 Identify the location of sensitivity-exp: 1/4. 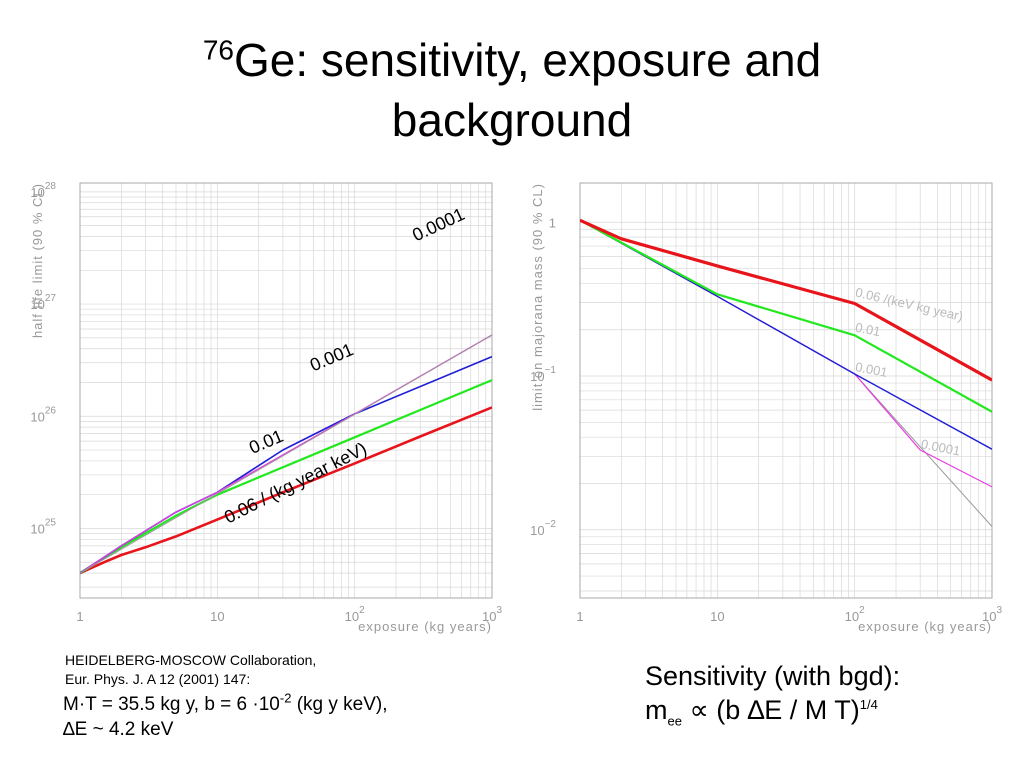
(868, 704).